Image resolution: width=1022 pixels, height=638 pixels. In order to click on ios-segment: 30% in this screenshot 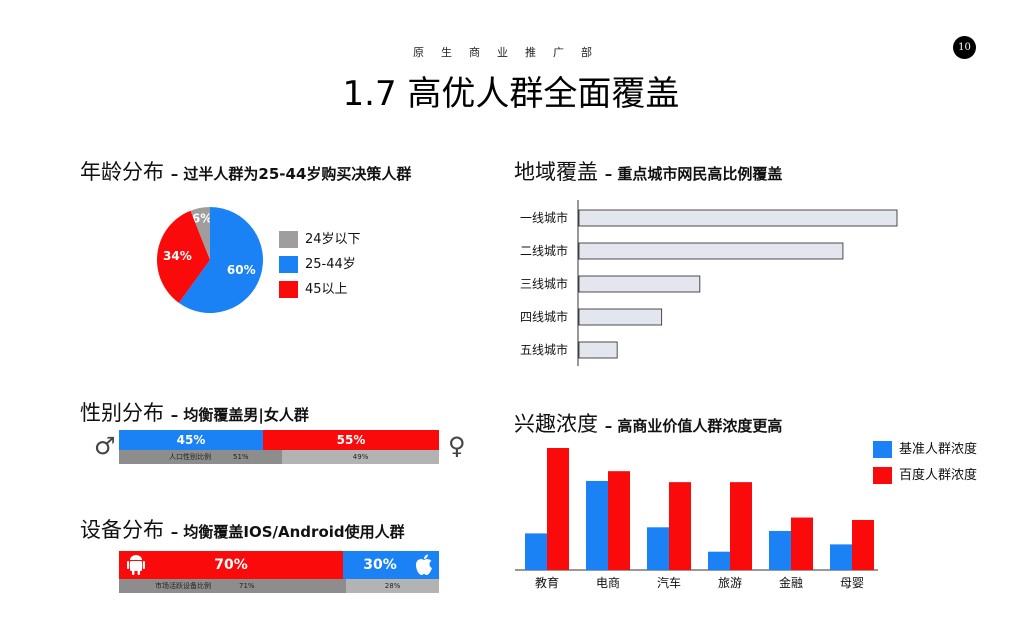, I will do `click(391, 565)`.